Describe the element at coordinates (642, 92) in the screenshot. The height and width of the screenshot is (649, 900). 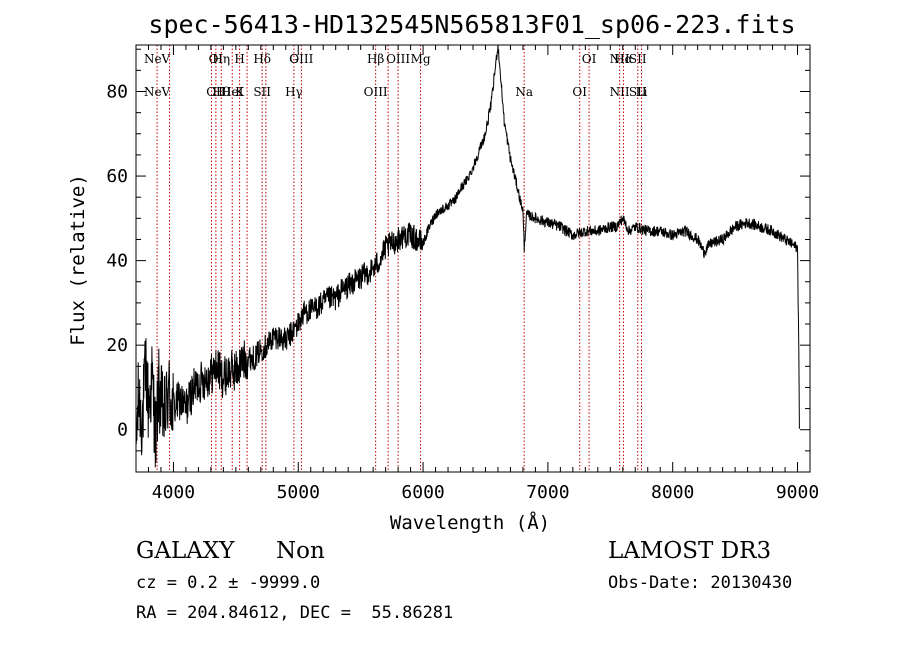
I see `line-marker-label: Li` at that location.